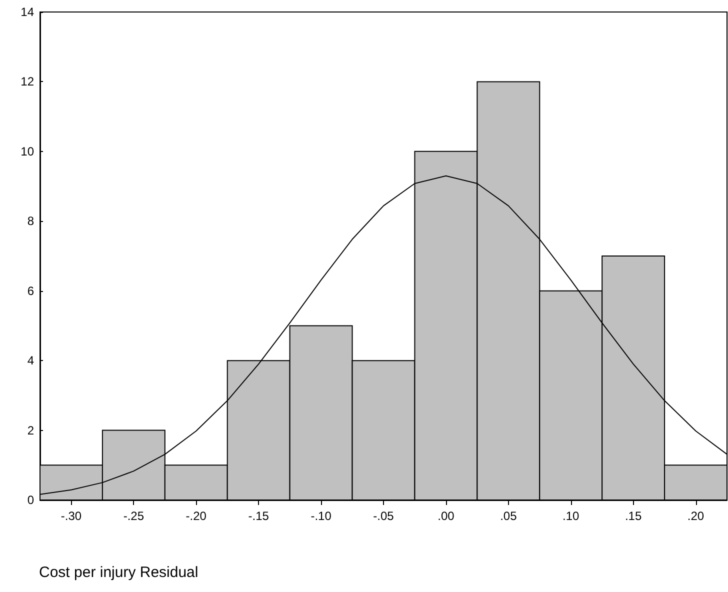  I want to click on x-tick-label: .20, so click(695, 516).